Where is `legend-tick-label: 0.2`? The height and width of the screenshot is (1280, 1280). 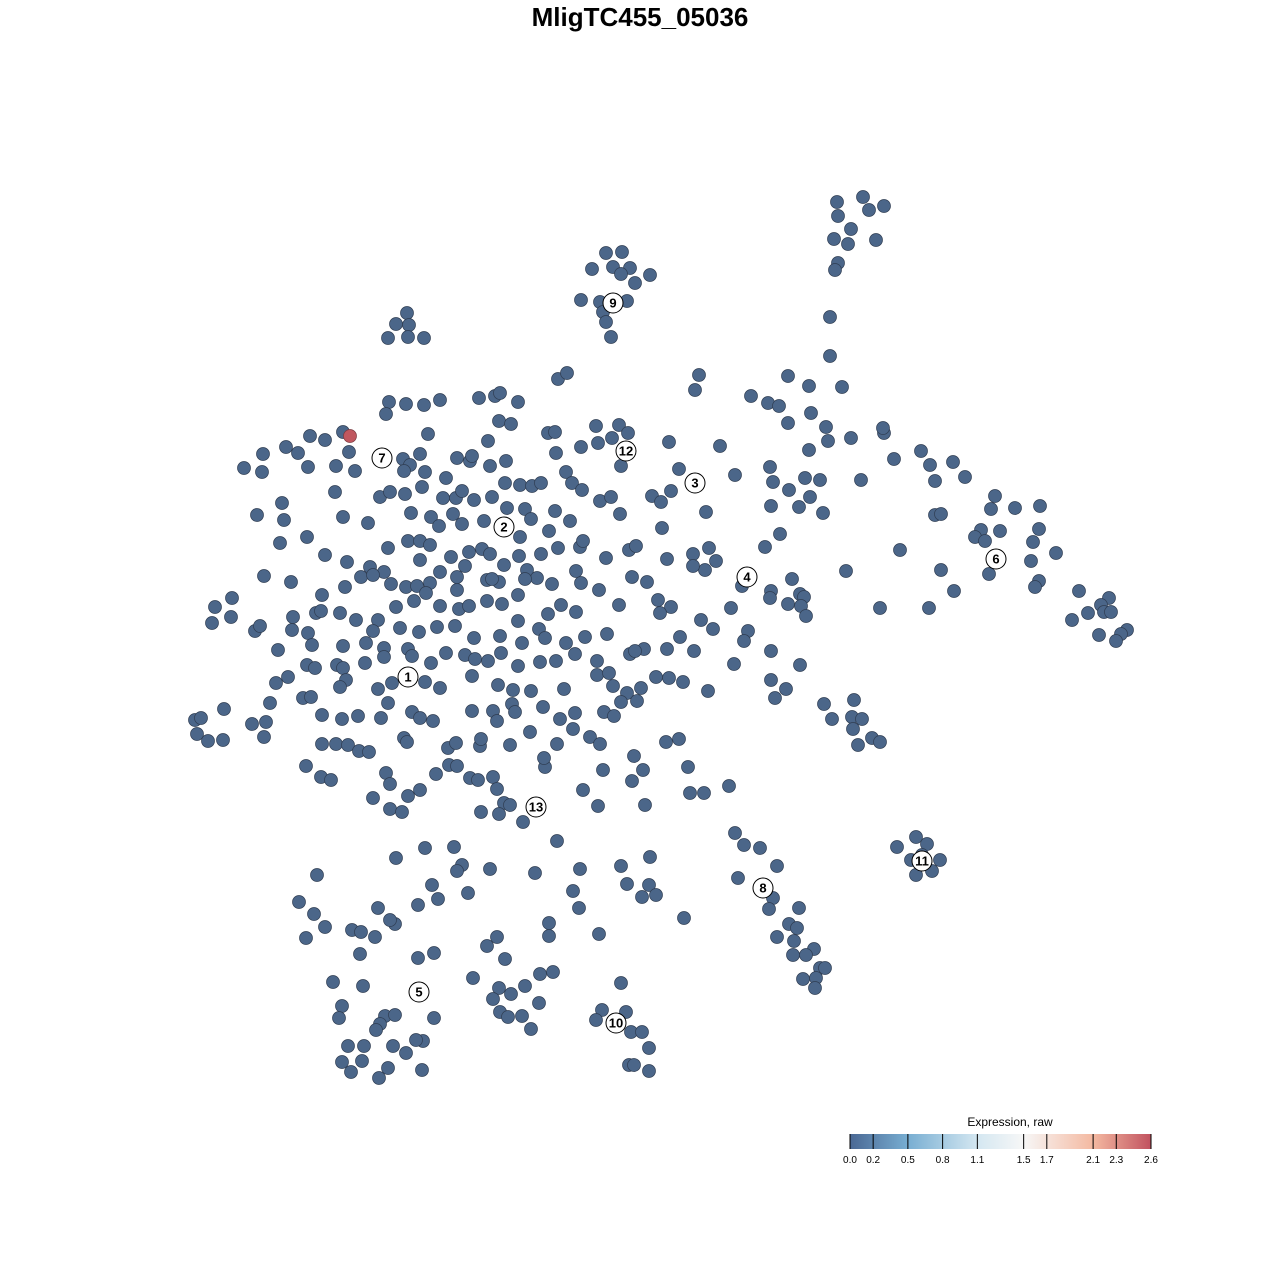
legend-tick-label: 0.2 is located at coordinates (873, 1160).